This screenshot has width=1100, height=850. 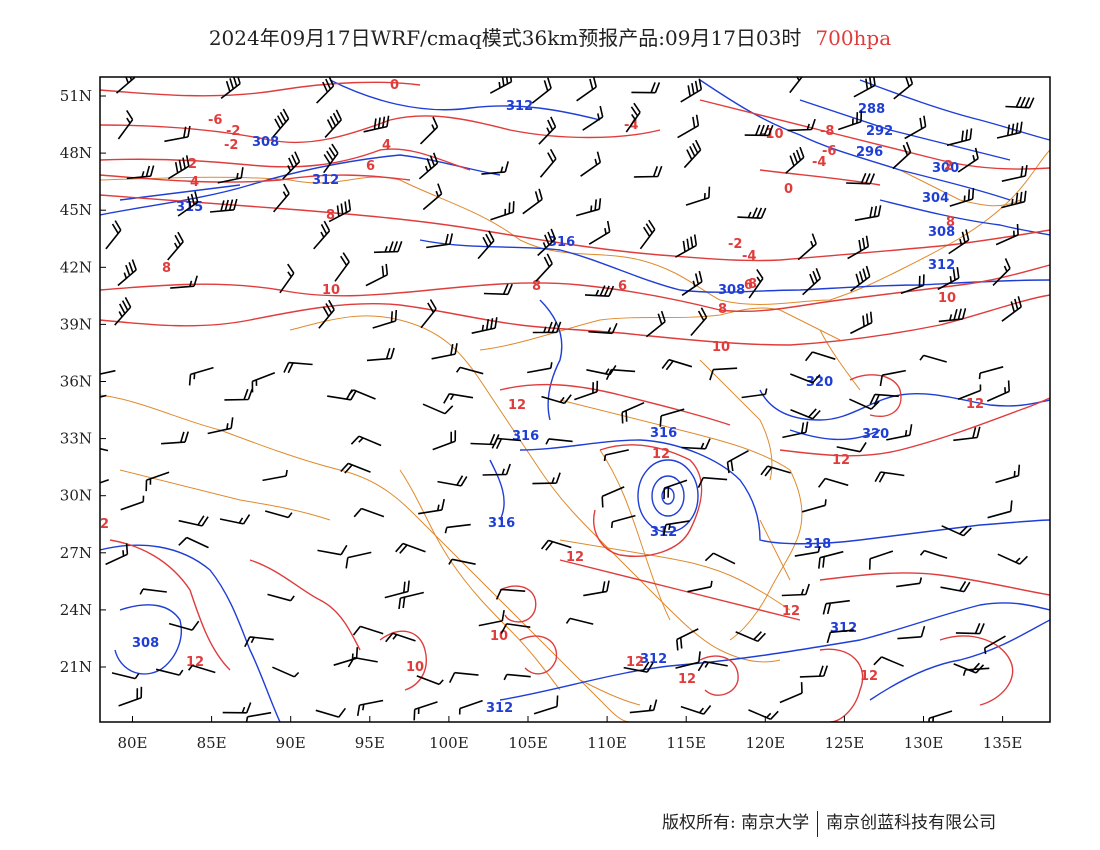 I want to click on gph-label: 308, so click(x=731, y=290).